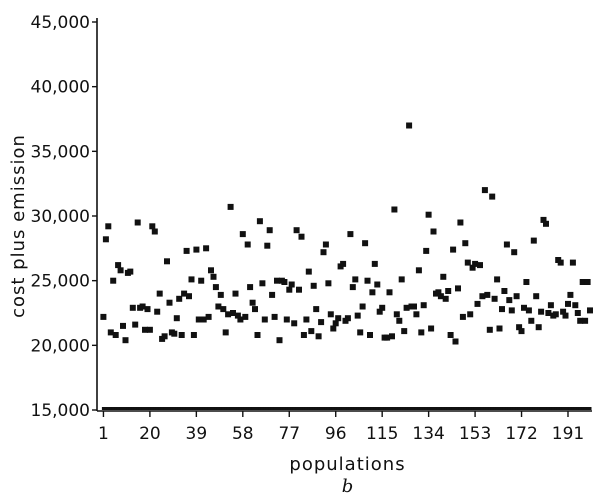 Image resolution: width=594 pixels, height=497 pixels. Describe the element at coordinates (521, 434) in the screenshot. I see `x-tick-label: 172` at that location.